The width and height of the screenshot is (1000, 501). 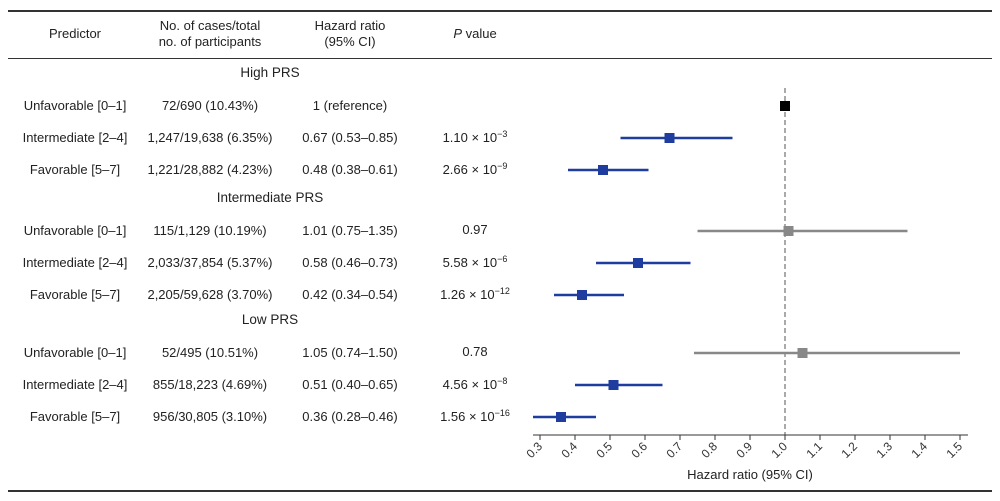 What do you see at coordinates (814, 450) in the screenshot?
I see `x-tick-label: 1.1` at bounding box center [814, 450].